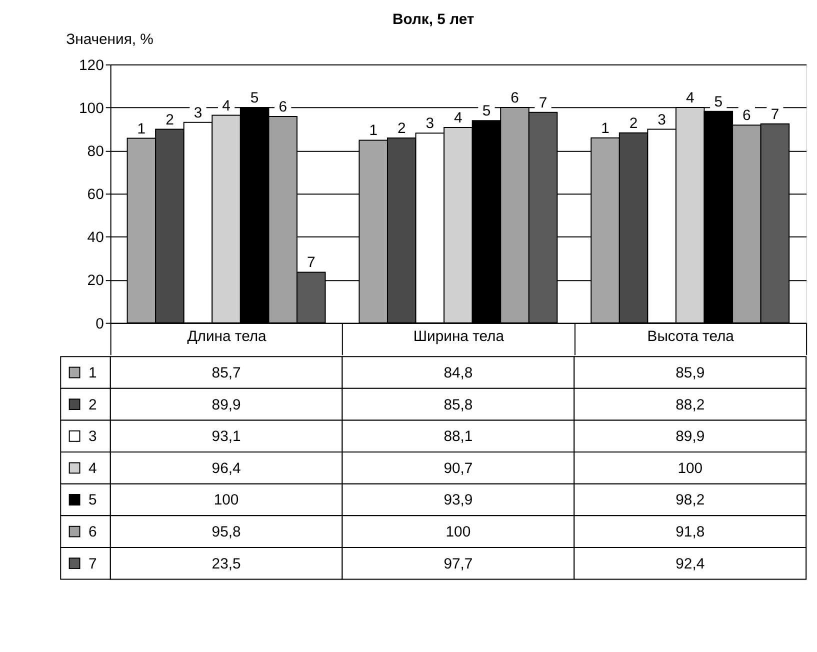 This screenshot has width=817, height=652. I want to click on data-label: 85,9, so click(690, 373).